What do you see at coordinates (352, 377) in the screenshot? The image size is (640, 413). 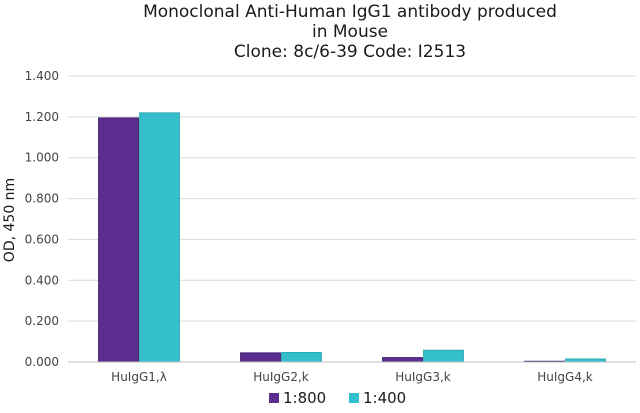 I see `x-axis-categories: HuIgG1,λ HuIgG2,k HuIgG3,k HuIgG4,k` at bounding box center [352, 377].